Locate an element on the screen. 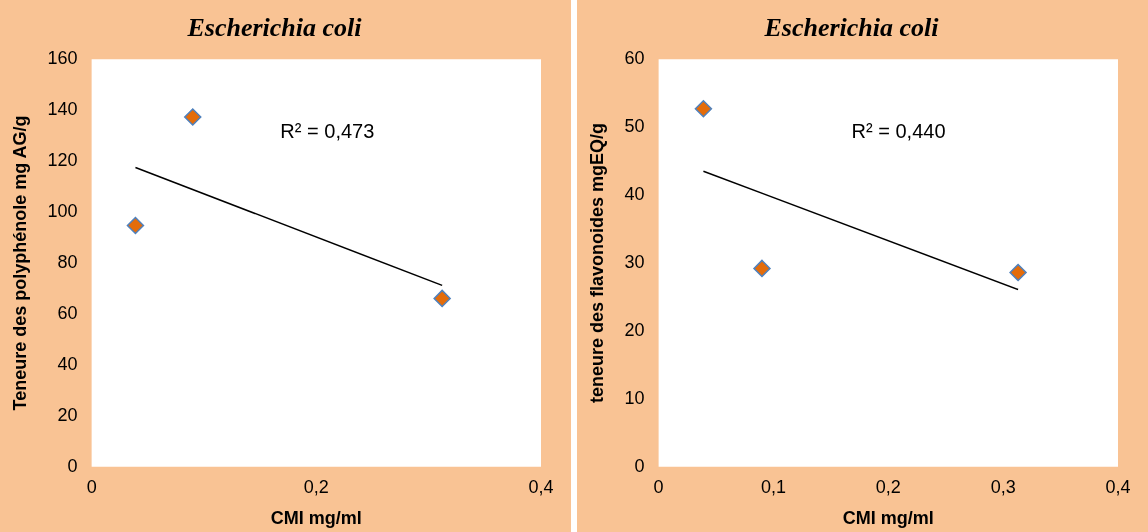 The width and height of the screenshot is (1148, 532). y-tick-label: 160 is located at coordinates (62, 58).